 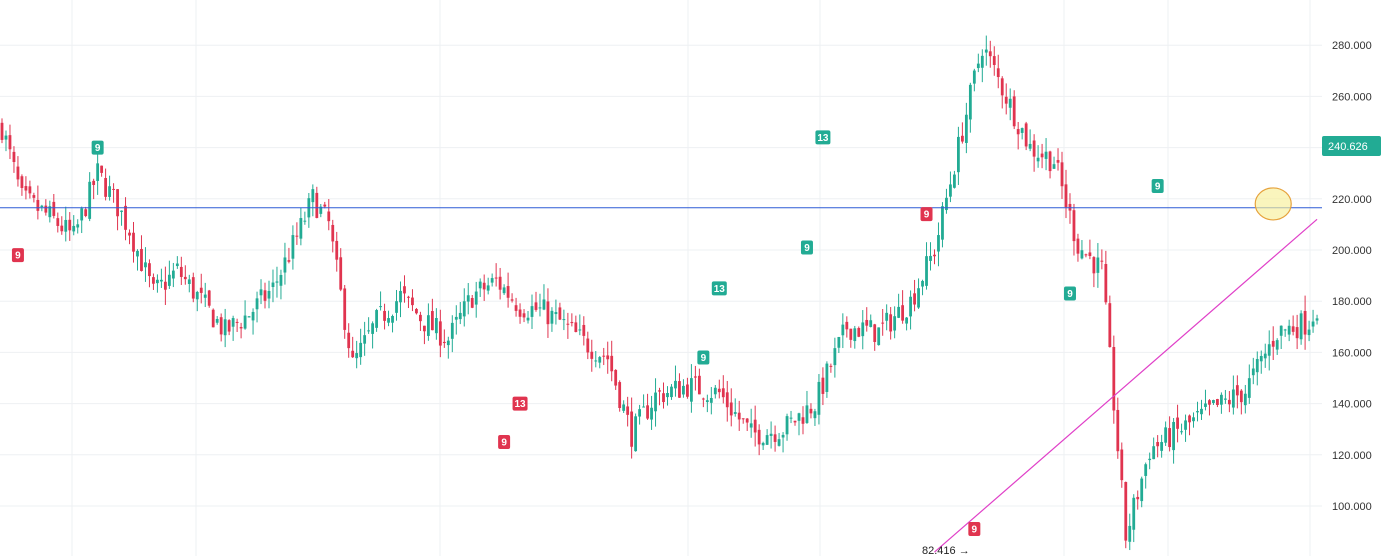 What do you see at coordinates (1352, 302) in the screenshot?
I see `price-tick-label: 180.000` at bounding box center [1352, 302].